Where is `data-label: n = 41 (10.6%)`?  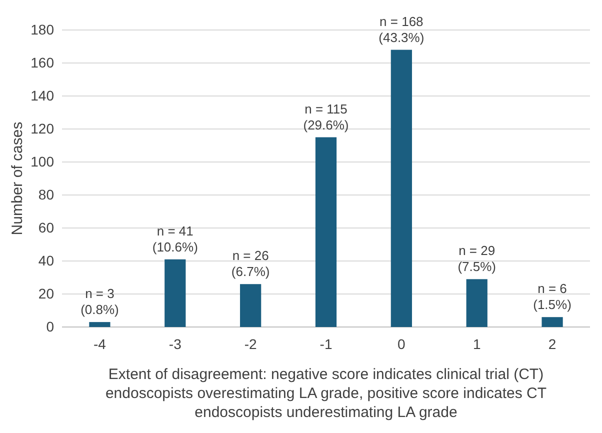 data-label: n = 41 (10.6%) is located at coordinates (175, 238).